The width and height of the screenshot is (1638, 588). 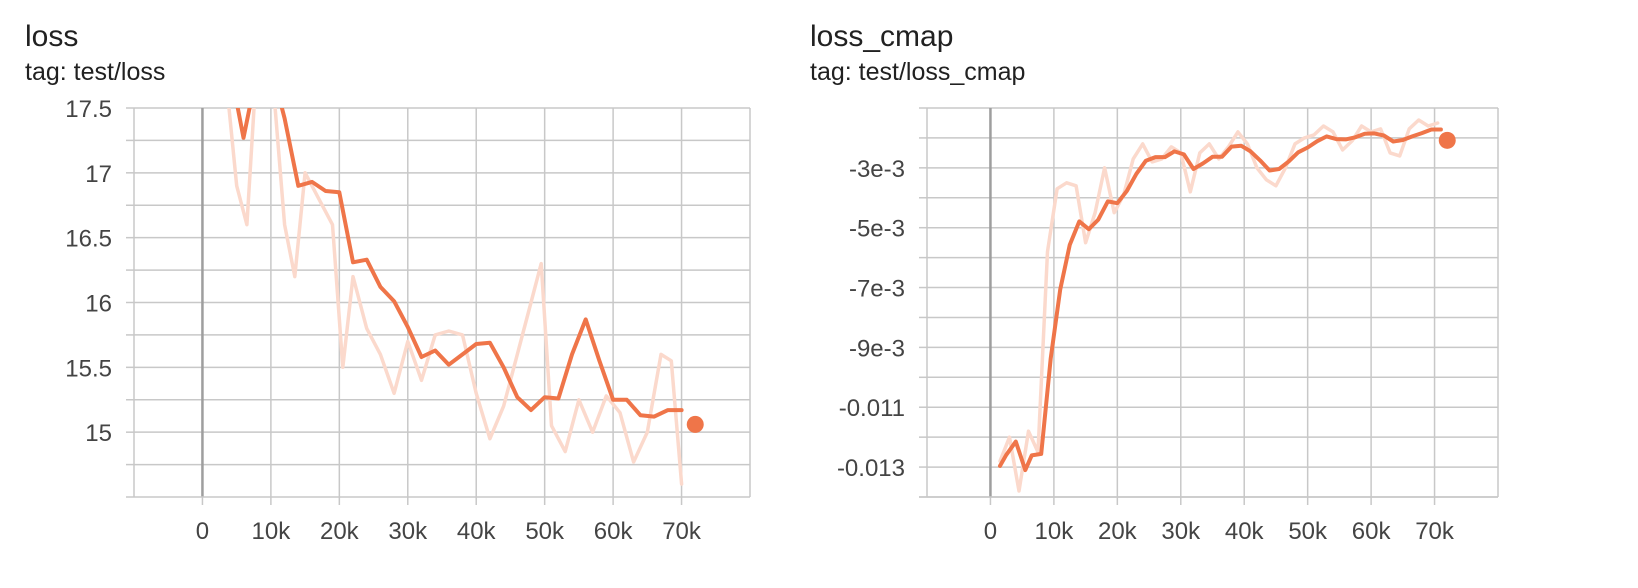 What do you see at coordinates (52, 36) in the screenshot?
I see `chart-title: loss` at bounding box center [52, 36].